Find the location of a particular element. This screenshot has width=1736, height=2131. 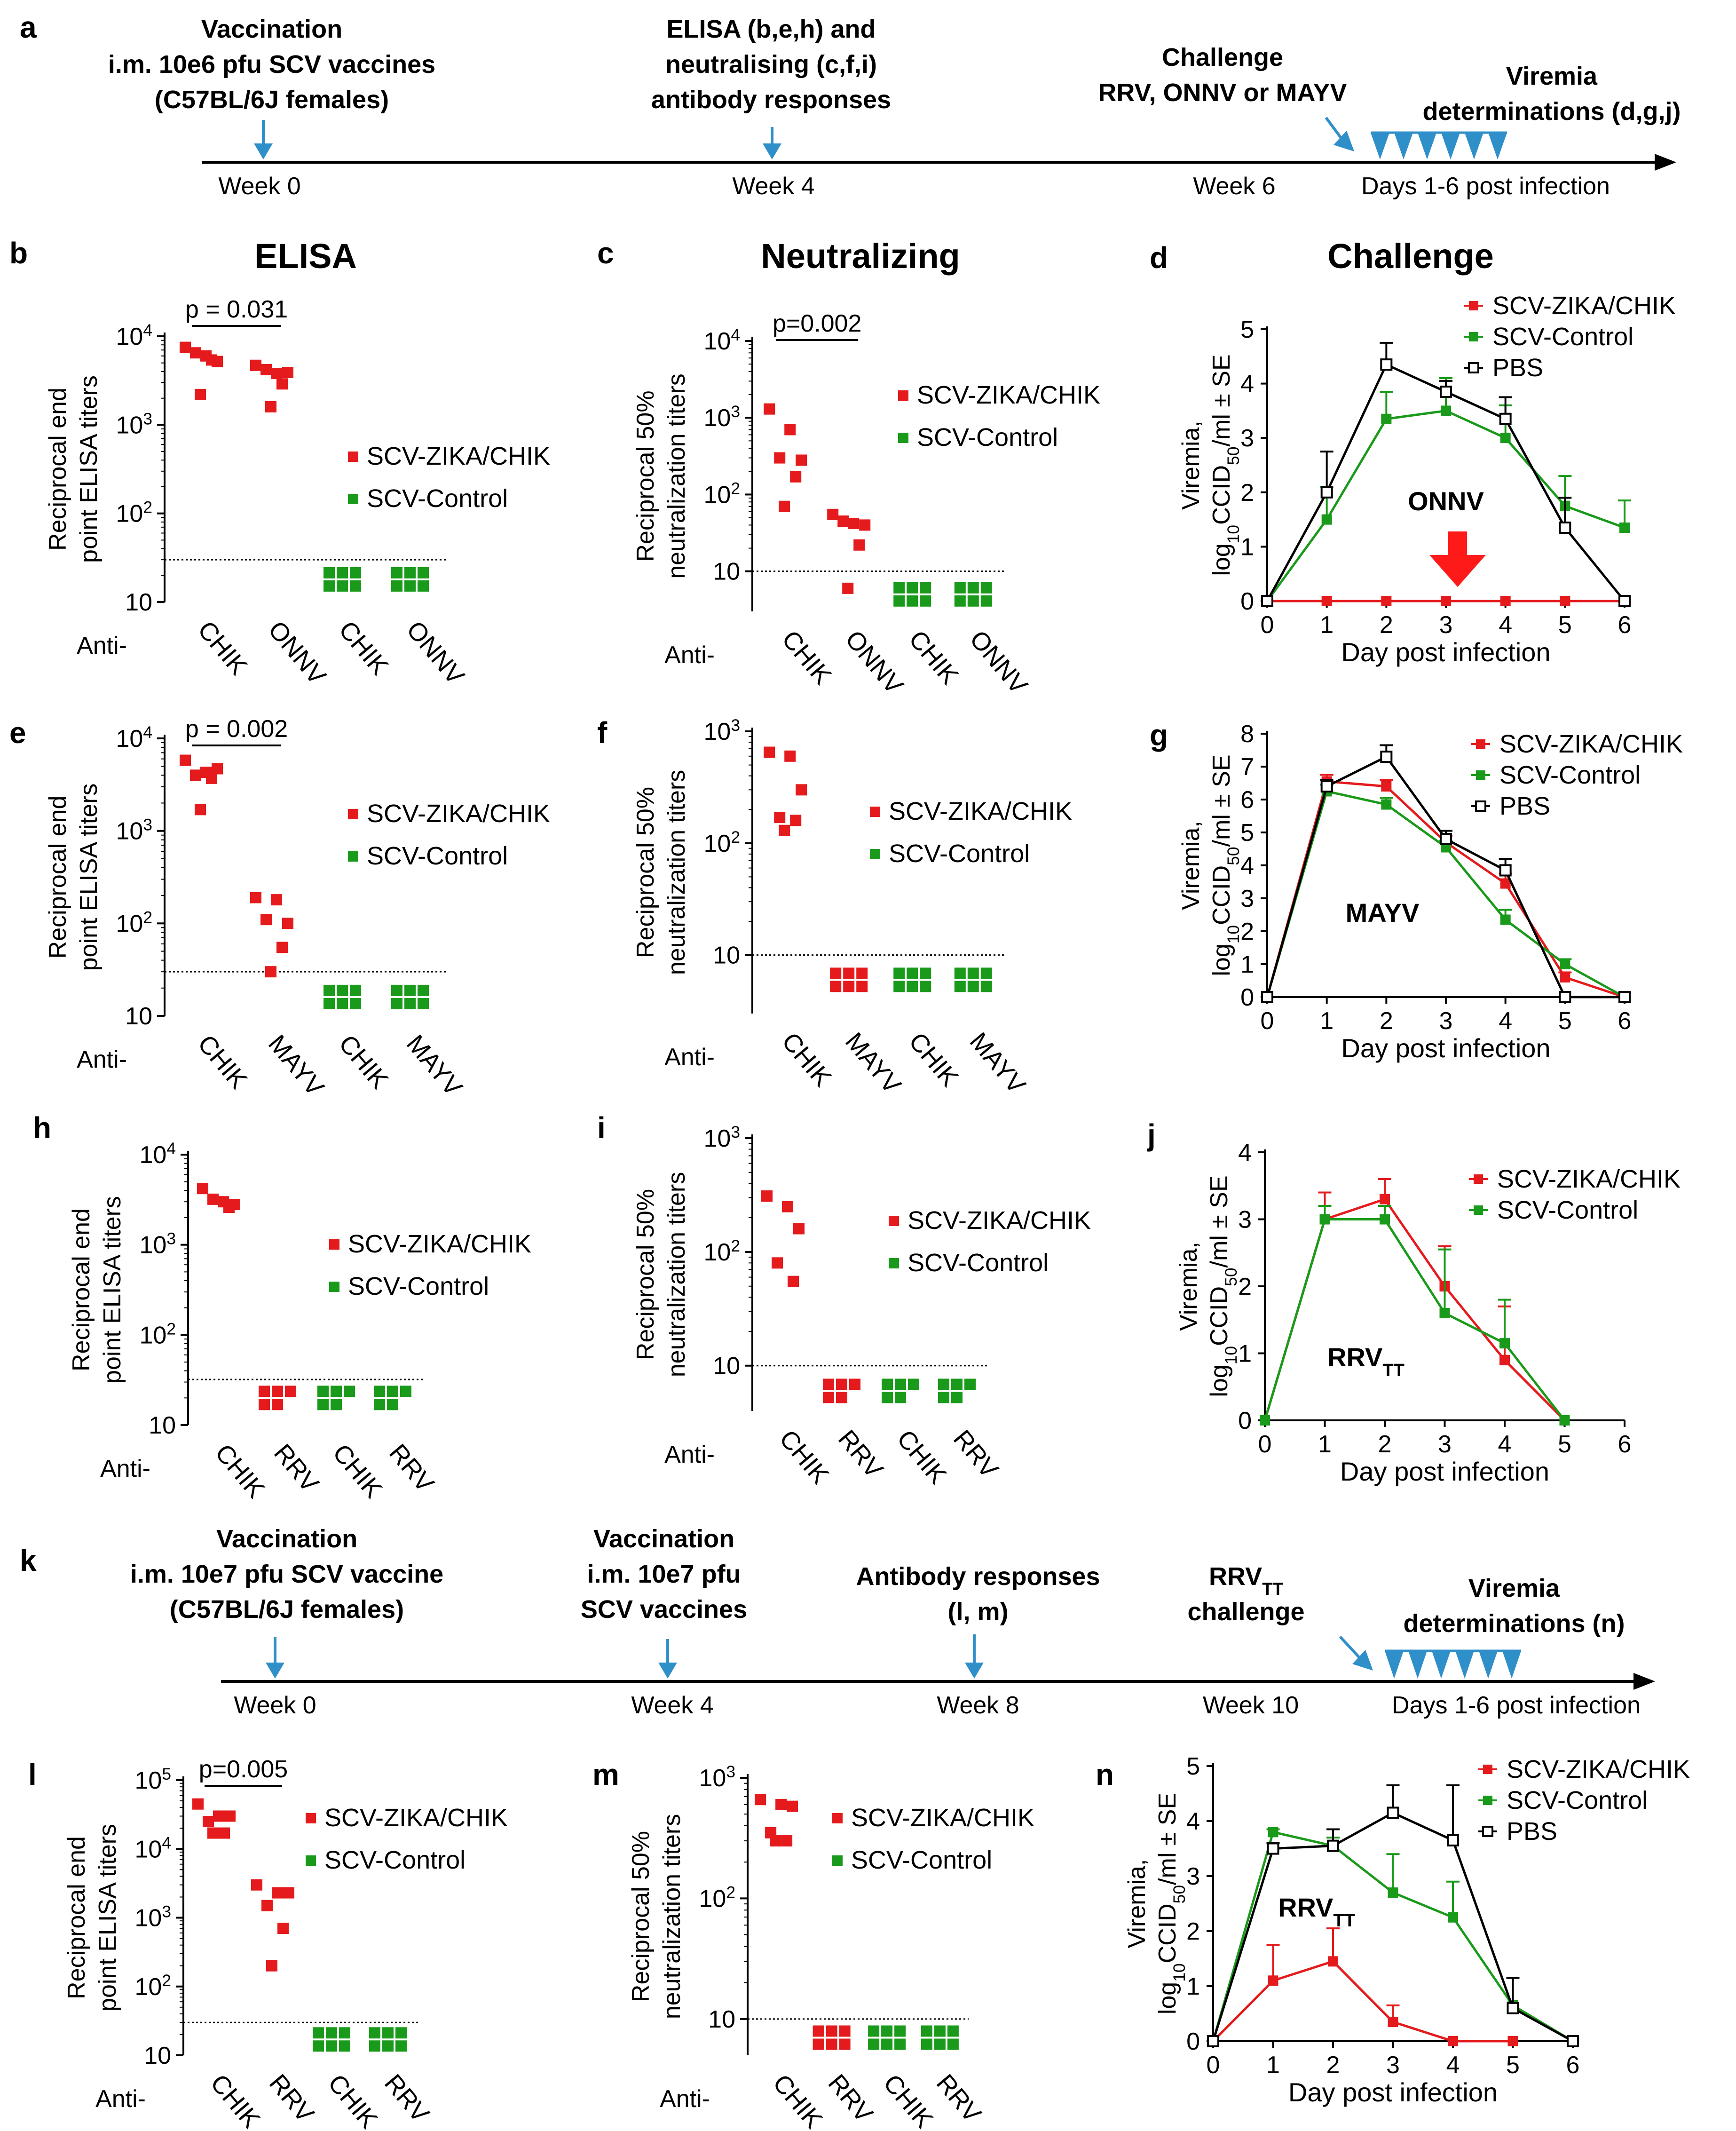

timeline-arrowhead-k is located at coordinates (1644, 1681).